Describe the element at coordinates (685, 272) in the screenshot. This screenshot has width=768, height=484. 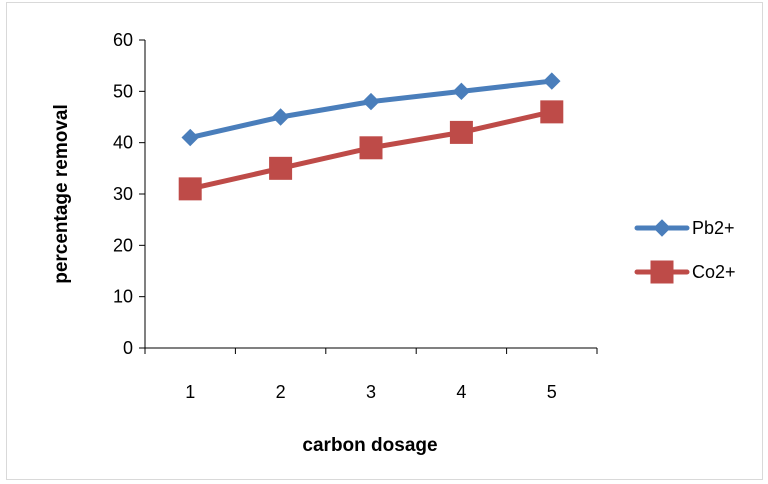
I see `legend-item-2: Co2+` at that location.